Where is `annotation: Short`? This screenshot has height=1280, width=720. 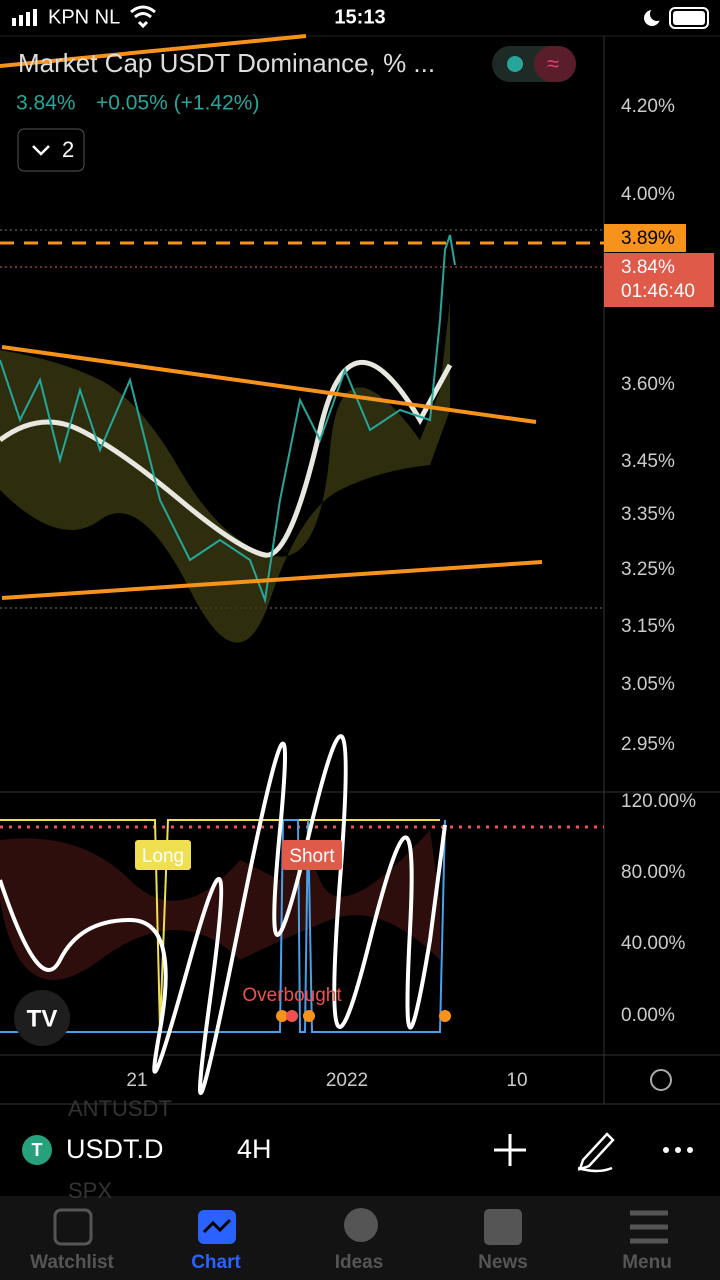 annotation: Short is located at coordinates (312, 856).